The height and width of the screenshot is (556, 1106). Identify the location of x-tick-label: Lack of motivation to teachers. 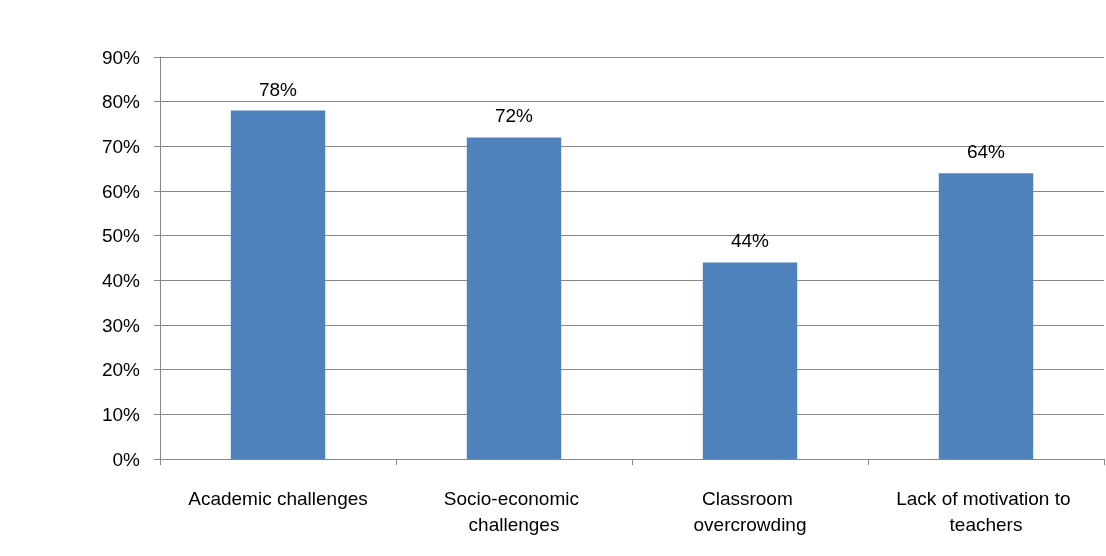
(986, 511).